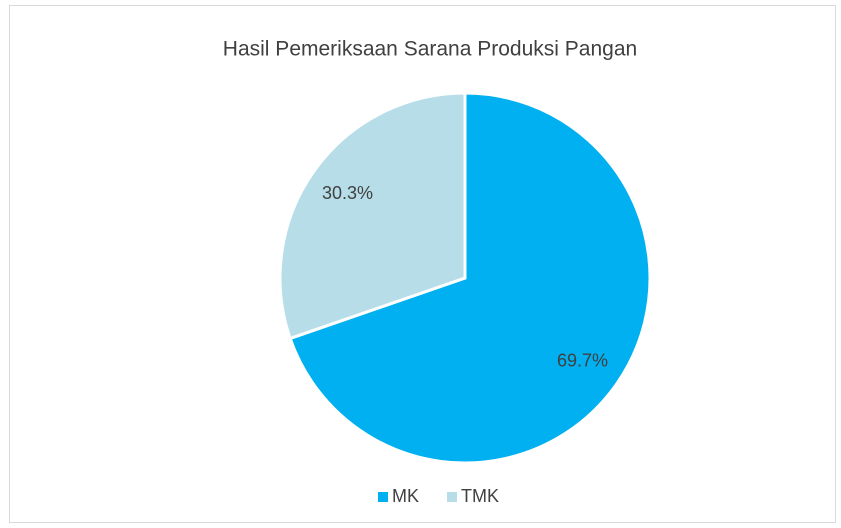 The width and height of the screenshot is (841, 528). I want to click on data-label: 69.7%, so click(582, 360).